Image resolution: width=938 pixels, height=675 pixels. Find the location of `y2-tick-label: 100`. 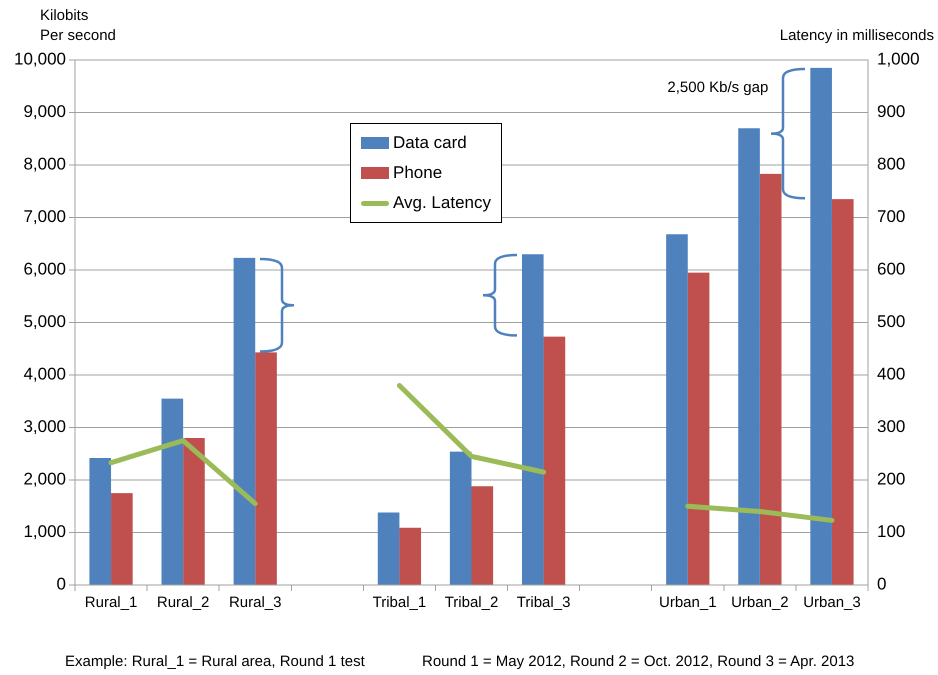

y2-tick-label: 100 is located at coordinates (891, 532).